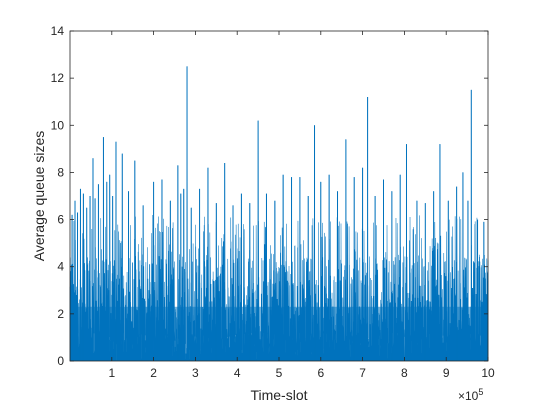  What do you see at coordinates (60, 314) in the screenshot?
I see `y-tick-label: 2` at bounding box center [60, 314].